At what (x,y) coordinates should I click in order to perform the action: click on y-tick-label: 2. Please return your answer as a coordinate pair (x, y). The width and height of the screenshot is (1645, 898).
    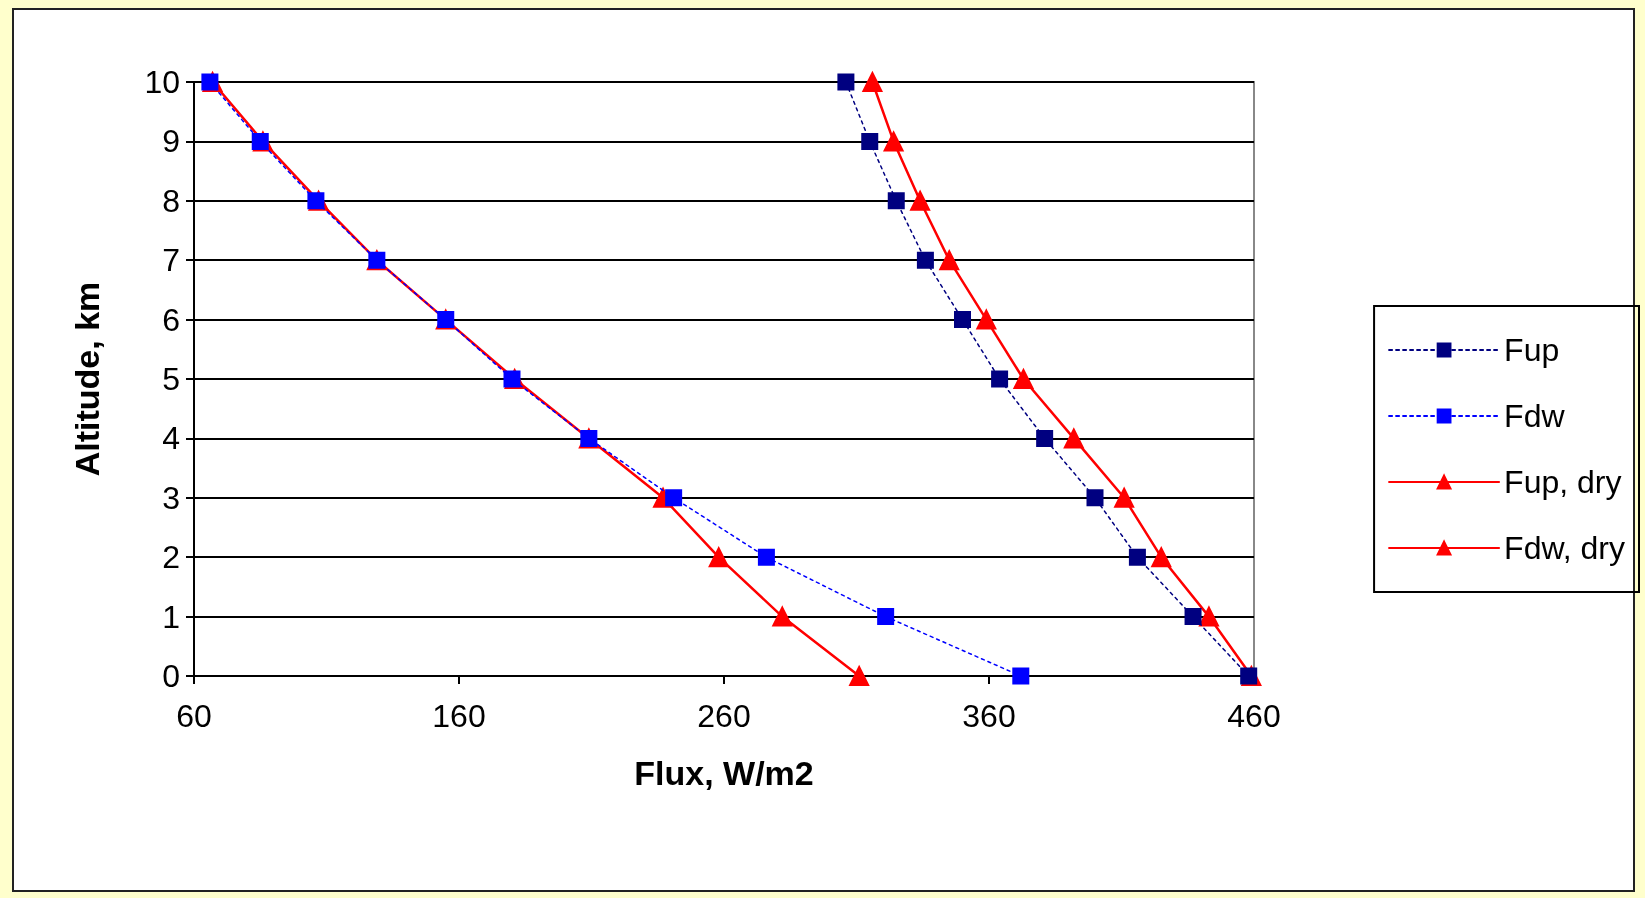
    Looking at the image, I should click on (171, 557).